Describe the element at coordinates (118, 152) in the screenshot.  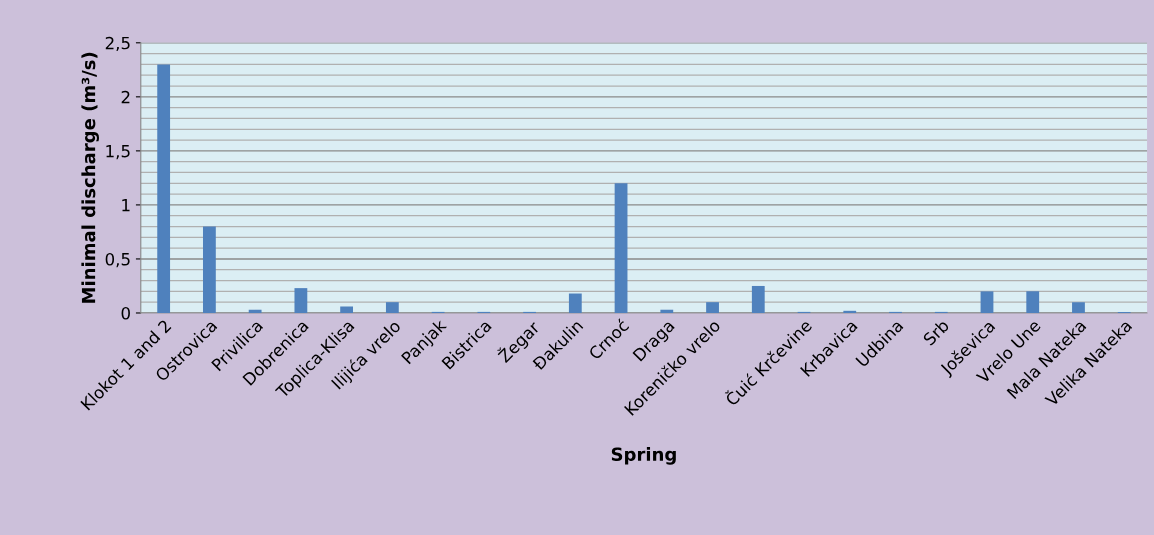
I see `y-tick-label: 1,5` at that location.